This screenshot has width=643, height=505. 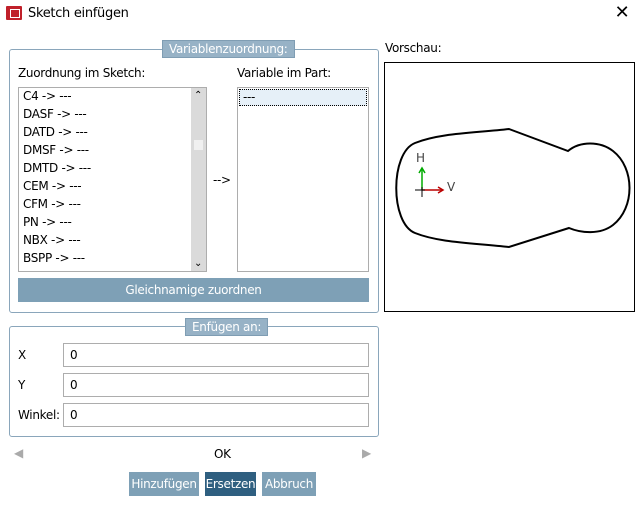 What do you see at coordinates (14, 13) in the screenshot?
I see `app-icon` at bounding box center [14, 13].